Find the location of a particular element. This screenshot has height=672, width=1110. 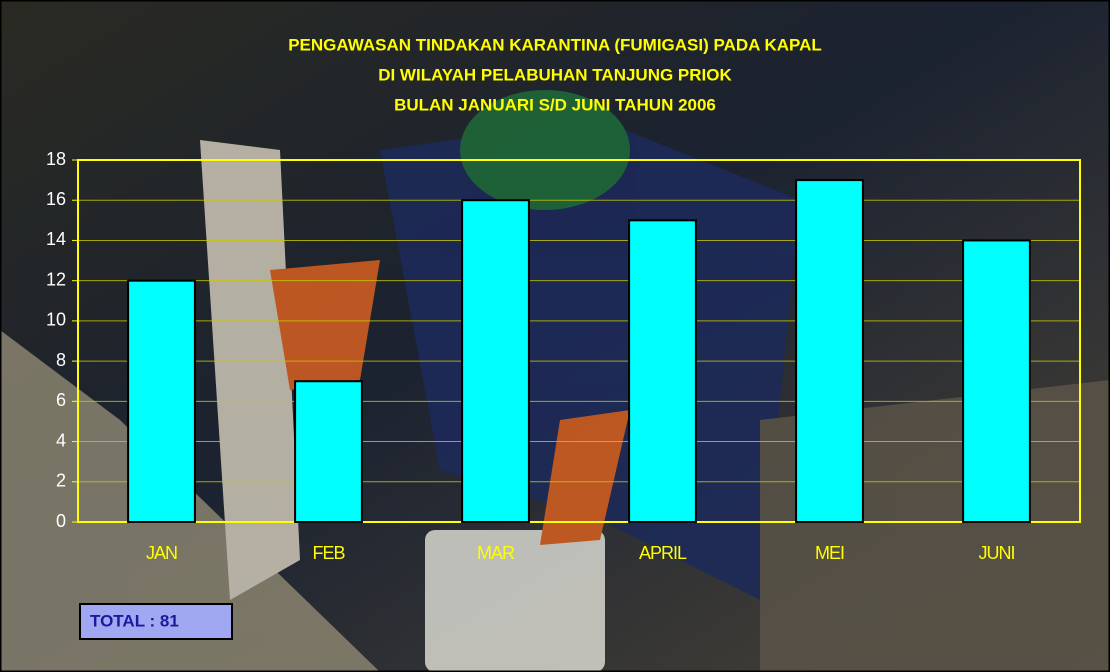

y-tick-label: 8 is located at coordinates (61, 360).